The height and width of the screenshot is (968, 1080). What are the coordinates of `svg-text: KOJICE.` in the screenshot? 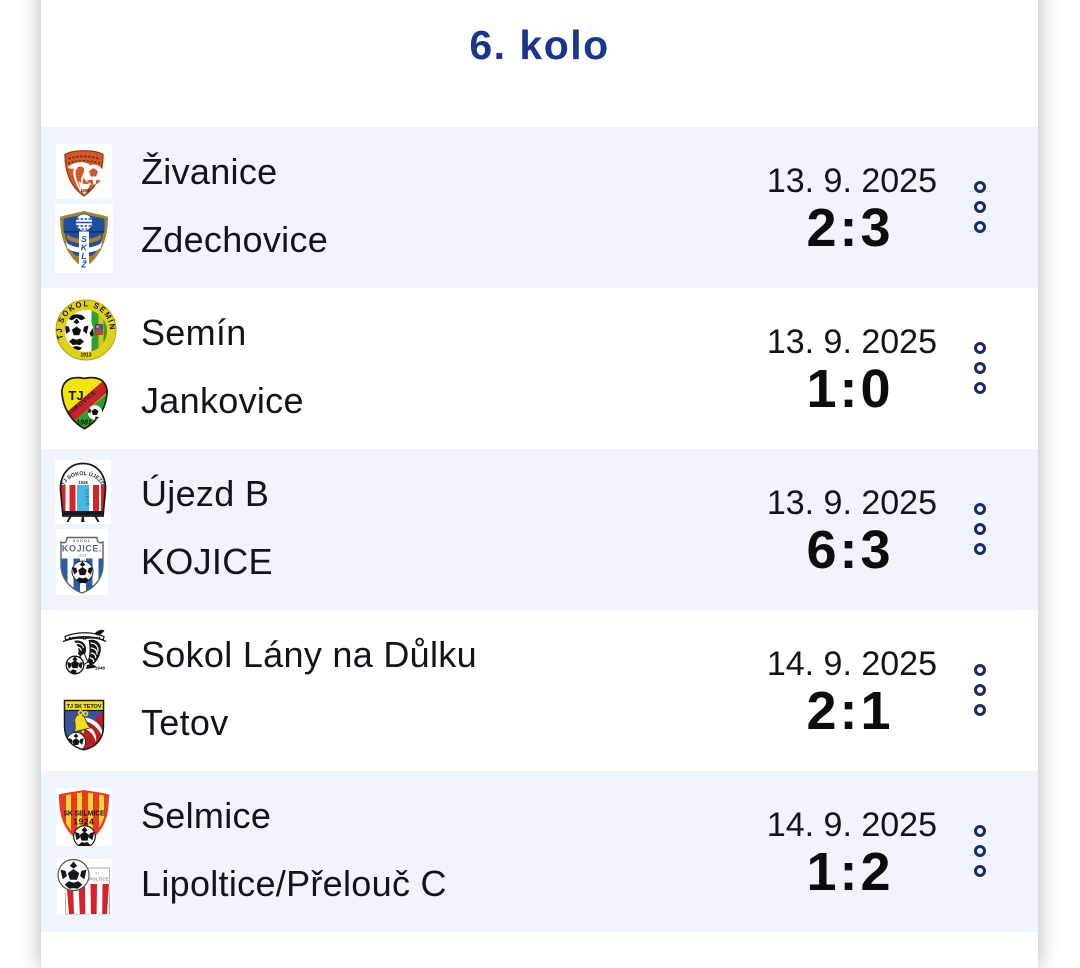 It's located at (82, 549).